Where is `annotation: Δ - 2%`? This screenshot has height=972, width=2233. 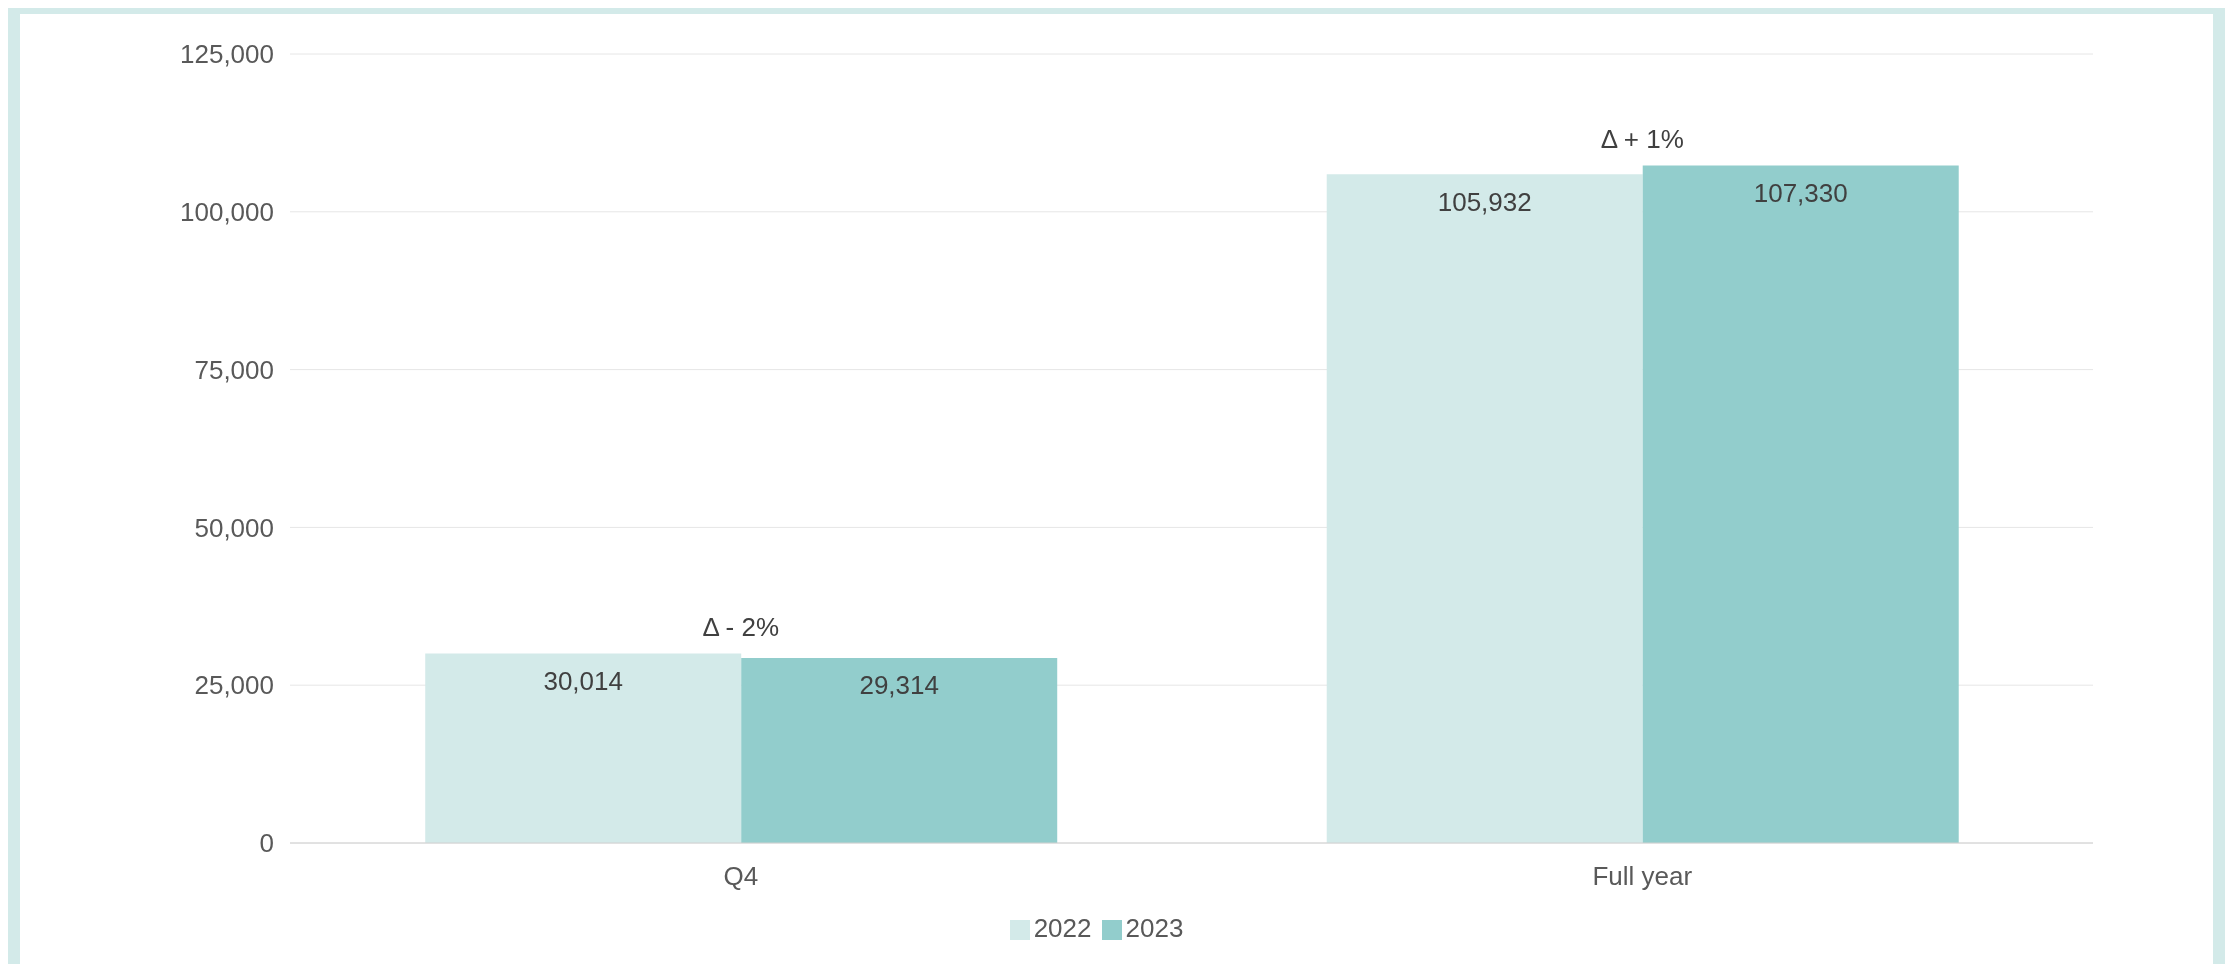 annotation: Δ - 2% is located at coordinates (741, 626).